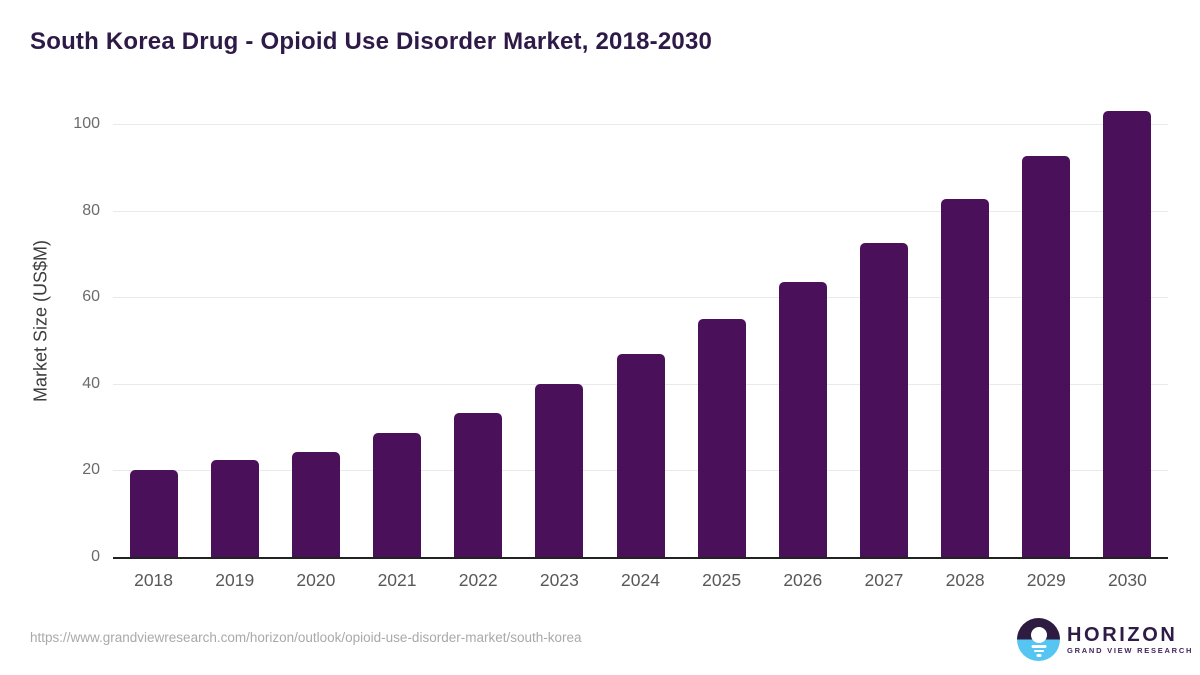  What do you see at coordinates (95, 556) in the screenshot?
I see `y-tick-label-0: 0` at bounding box center [95, 556].